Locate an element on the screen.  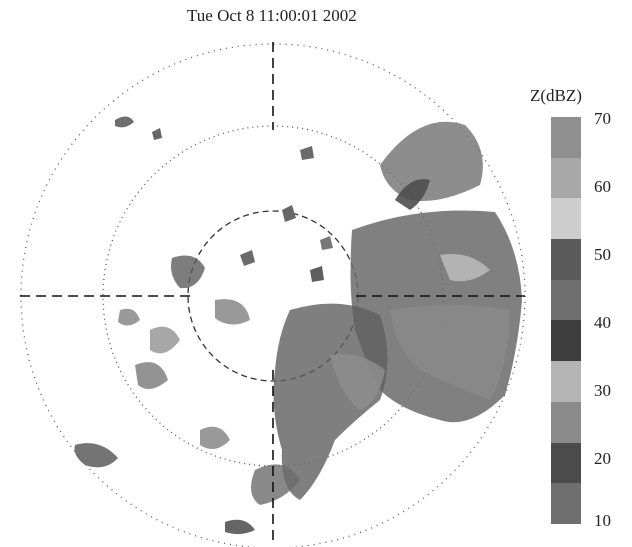
colorbar-tick: 40 is located at coordinates (602, 322).